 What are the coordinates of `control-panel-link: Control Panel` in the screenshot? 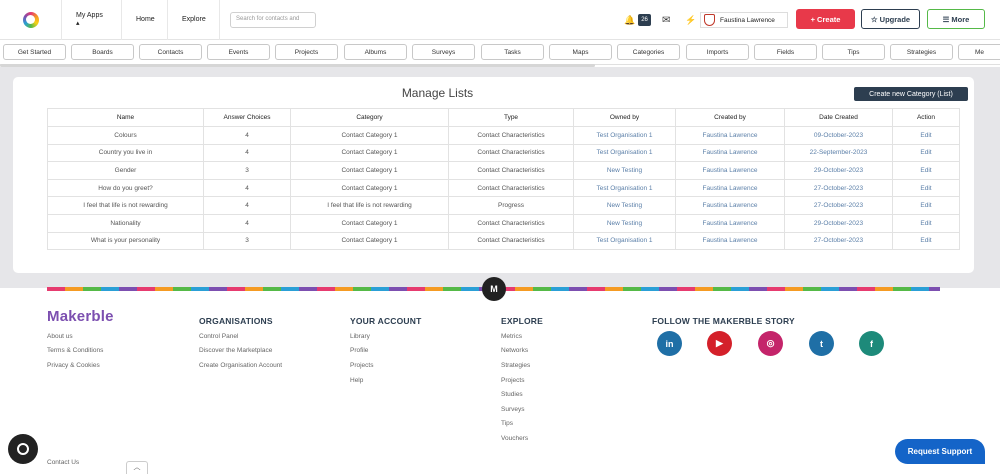 It's located at (219, 336).